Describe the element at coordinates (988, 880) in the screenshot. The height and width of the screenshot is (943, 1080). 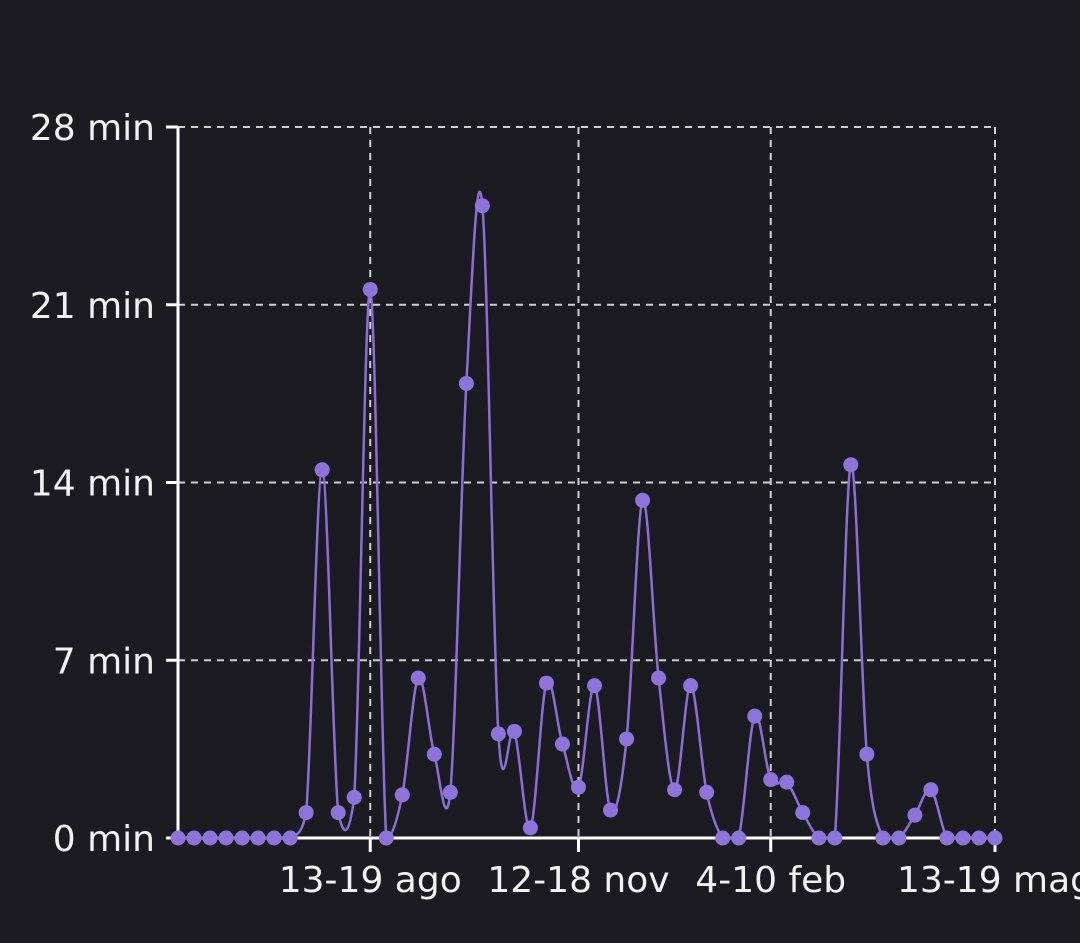
I see `x-tick-label: 13-19 mag` at that location.